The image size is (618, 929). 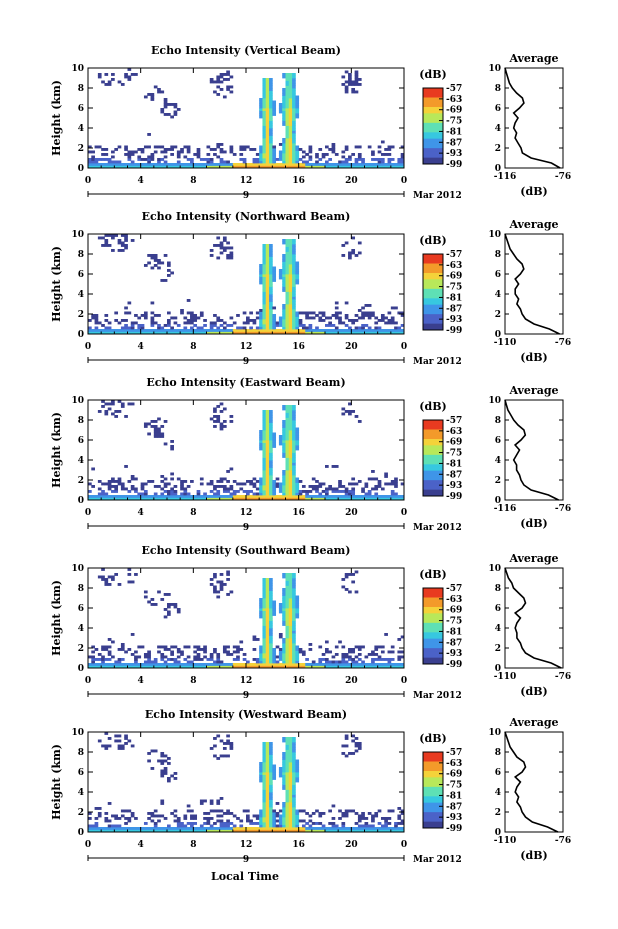 I want to click on profile-x-tick-label: -76, so click(x=563, y=343).